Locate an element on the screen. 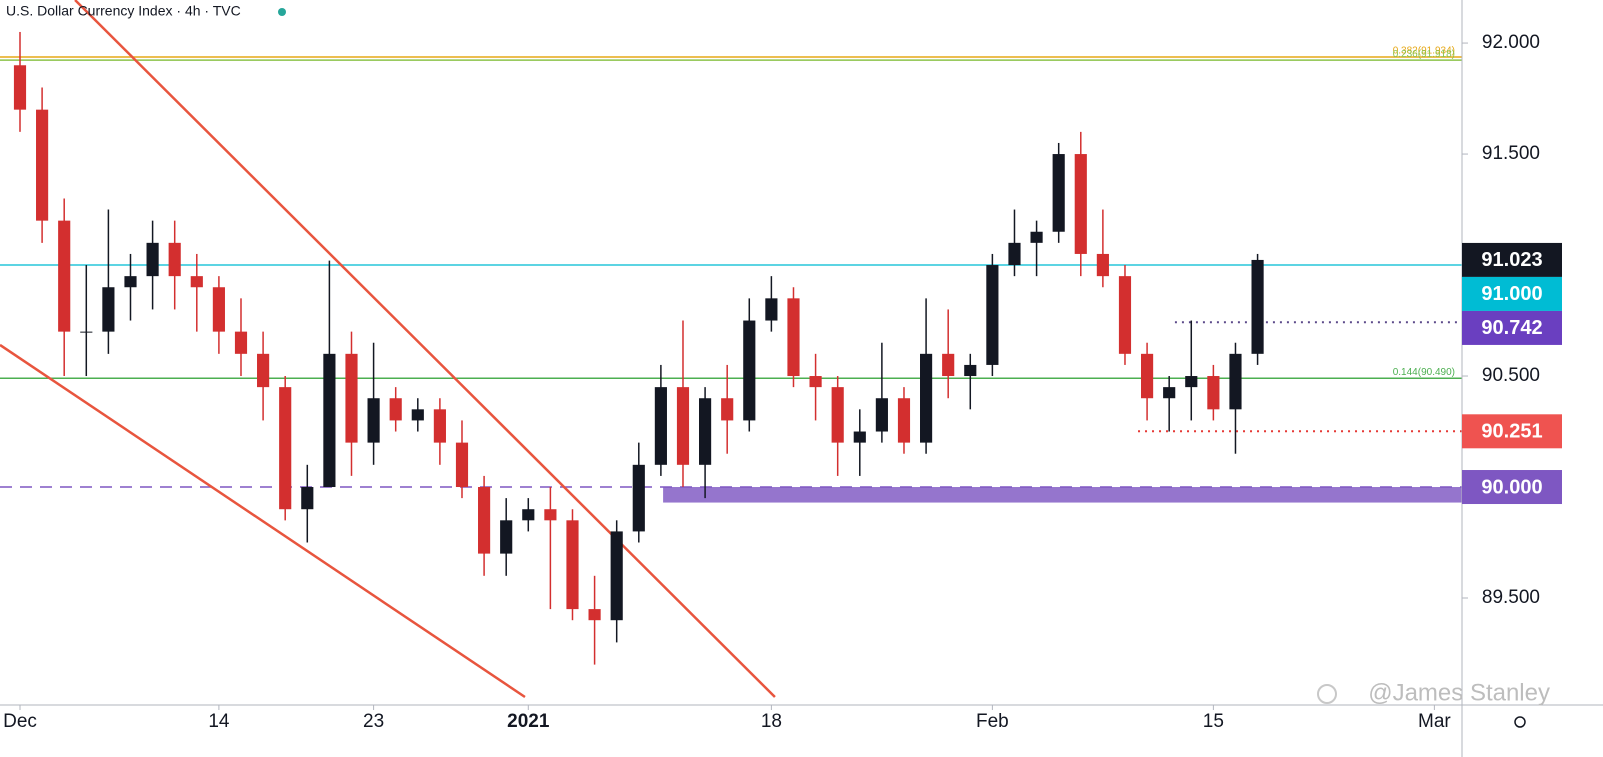  settings-icon is located at coordinates (1520, 722).